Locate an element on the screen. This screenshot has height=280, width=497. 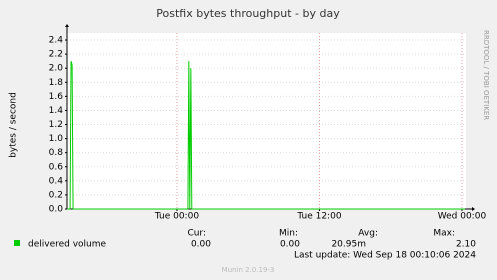
y-tick-label: 1.6 is located at coordinates (56, 97).